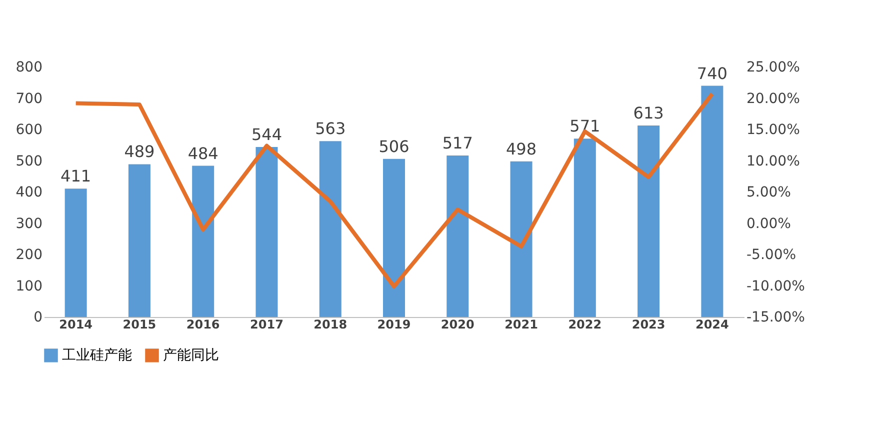  I want to click on x-tick-label: 2018, so click(331, 325).